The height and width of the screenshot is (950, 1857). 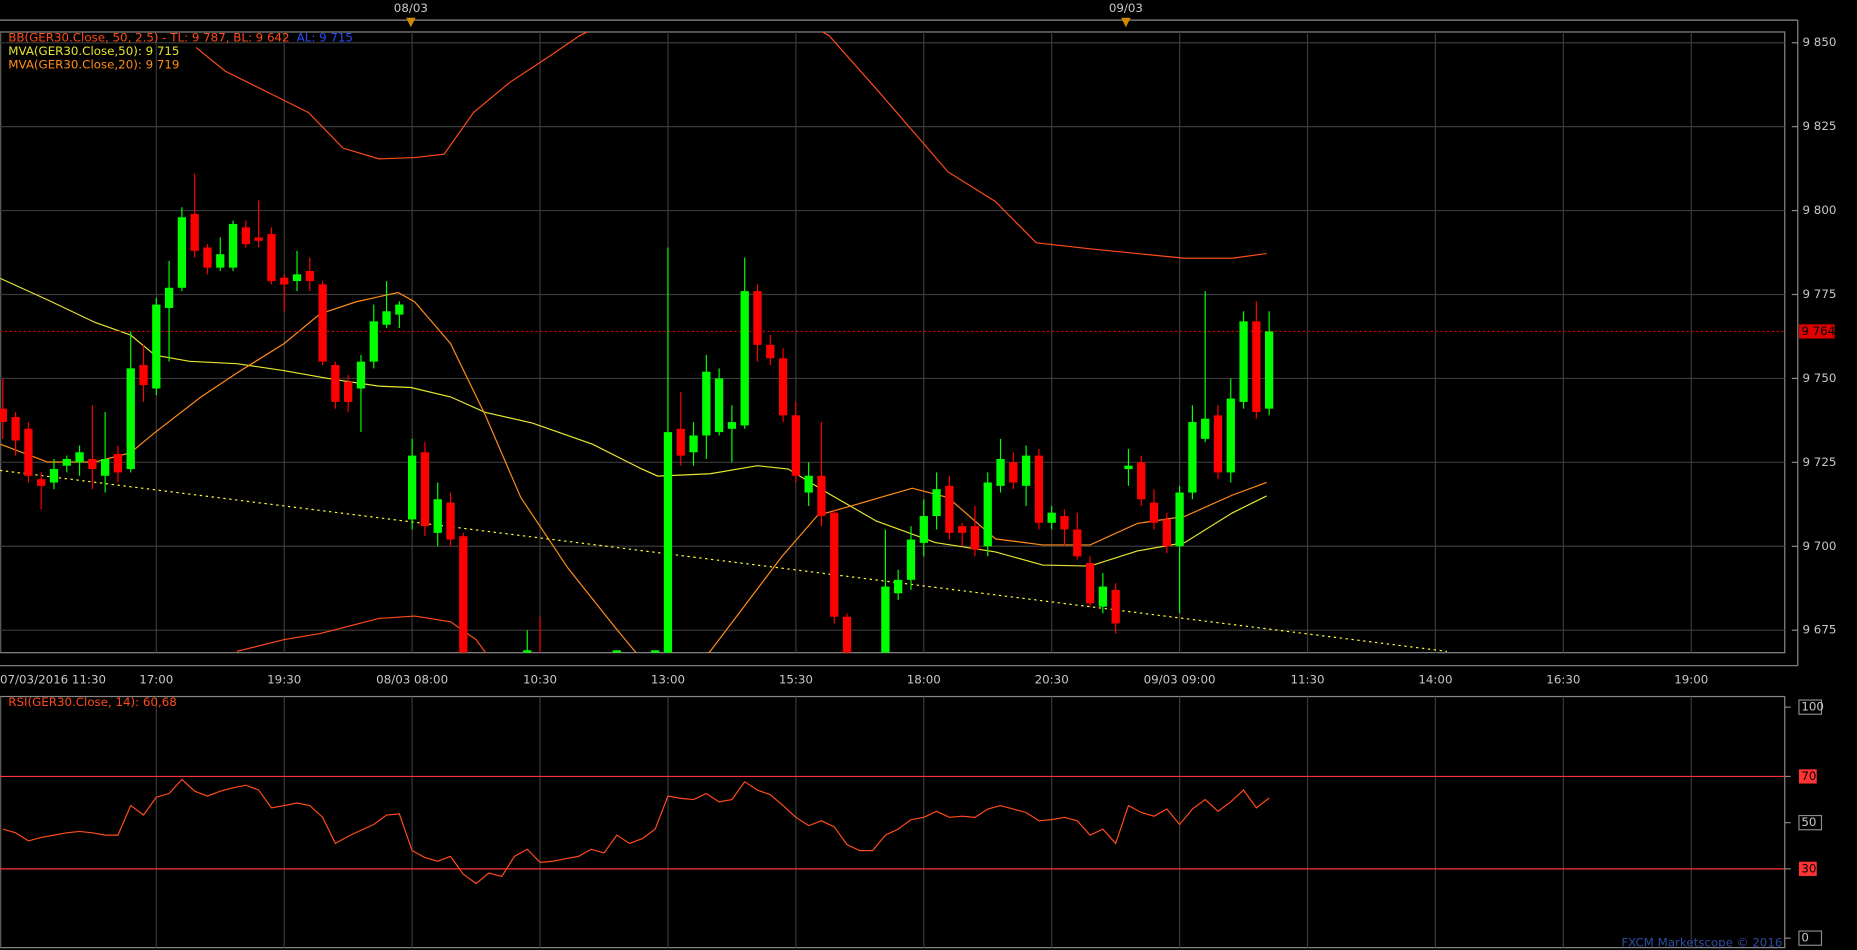 I want to click on y-tick-label: 100, so click(x=1812, y=707).